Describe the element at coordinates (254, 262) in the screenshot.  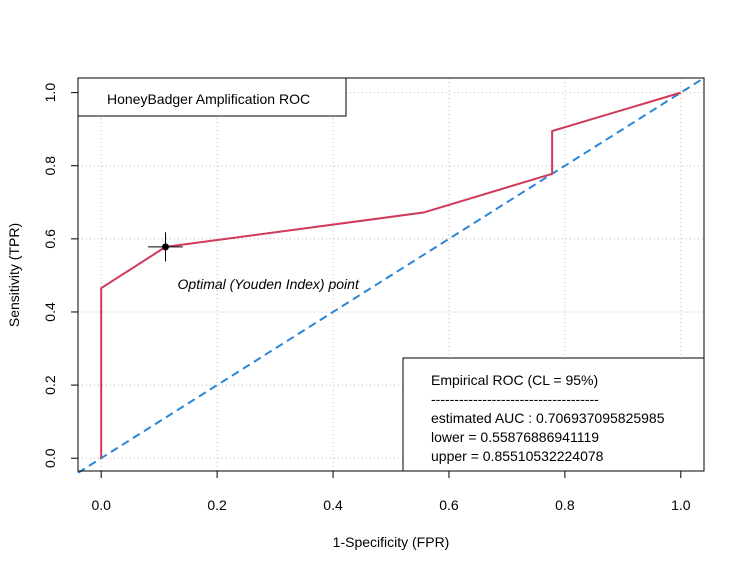
I see `optimal-point-layer: Optimal (Youden Index) point` at that location.